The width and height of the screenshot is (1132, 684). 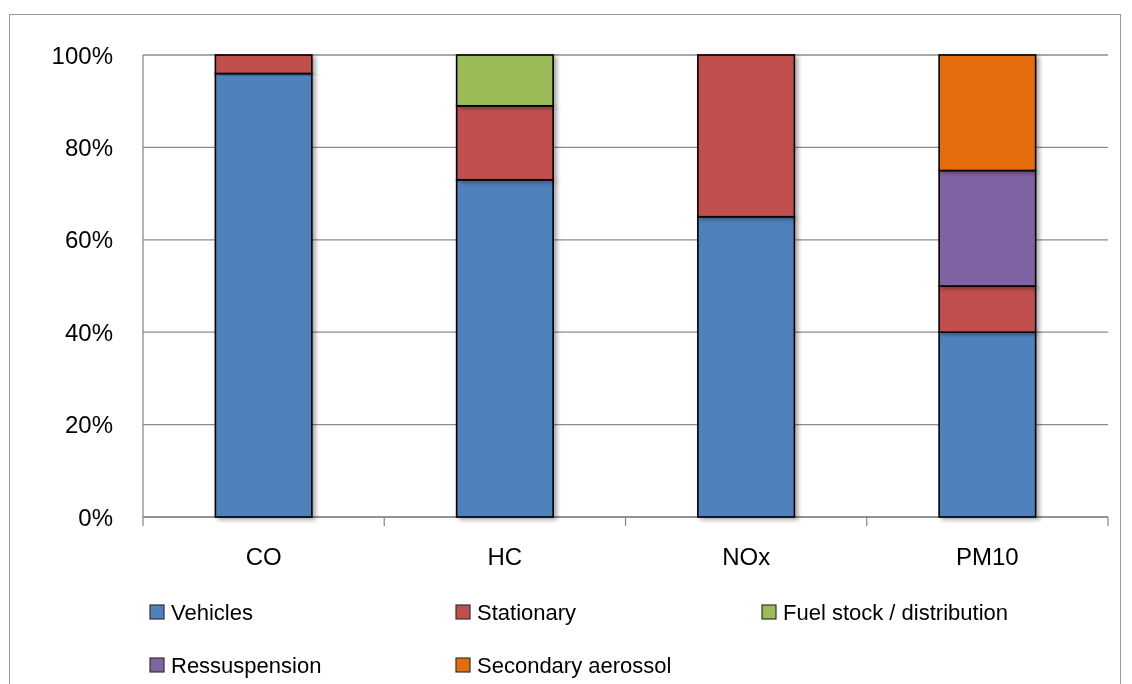 I want to click on legend-label: Secondary aerossol, so click(x=574, y=665).